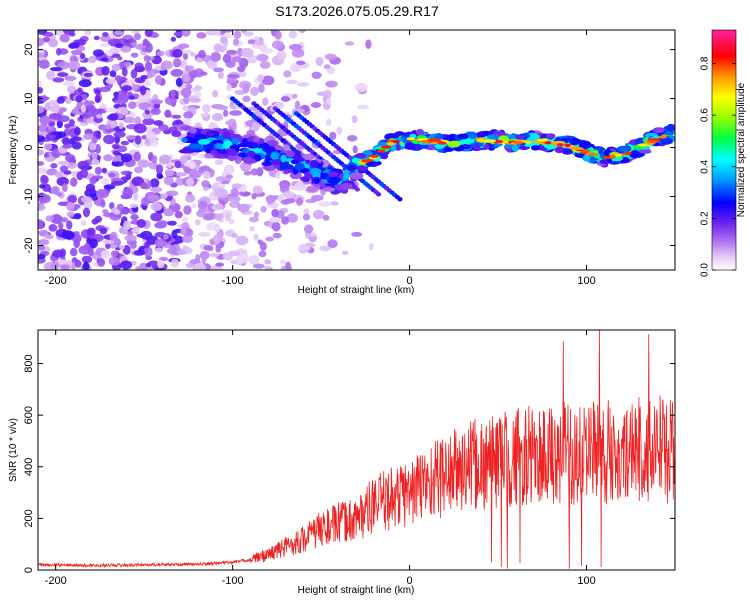 The width and height of the screenshot is (750, 605). What do you see at coordinates (29, 147) in the screenshot?
I see `spectrogram-ytick-label: 0` at bounding box center [29, 147].